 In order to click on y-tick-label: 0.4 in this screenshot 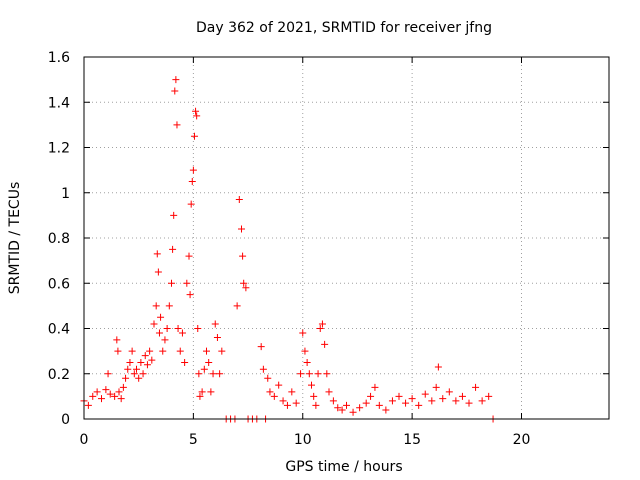, I will do `click(59, 330)`.